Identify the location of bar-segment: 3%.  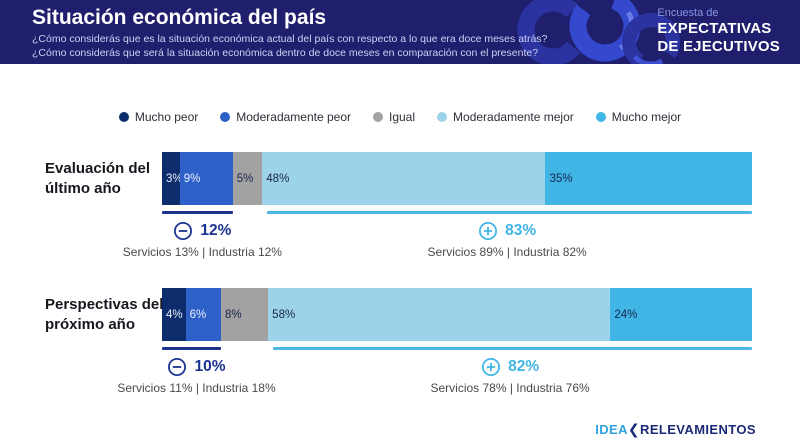
(171, 178).